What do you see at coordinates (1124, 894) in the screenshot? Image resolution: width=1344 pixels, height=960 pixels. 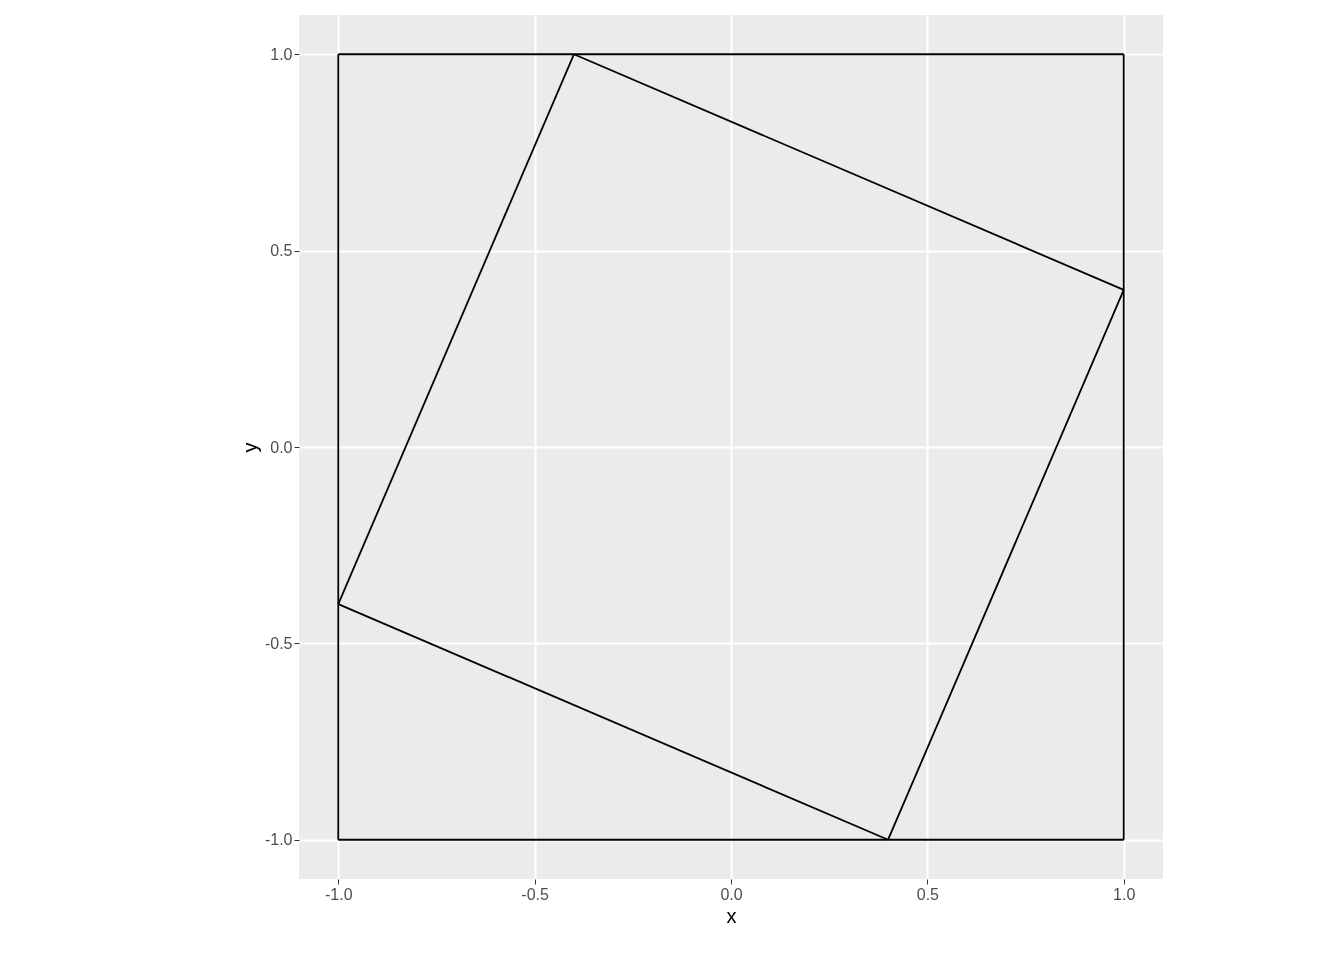 I see `x-tick-label: 1.0` at bounding box center [1124, 894].